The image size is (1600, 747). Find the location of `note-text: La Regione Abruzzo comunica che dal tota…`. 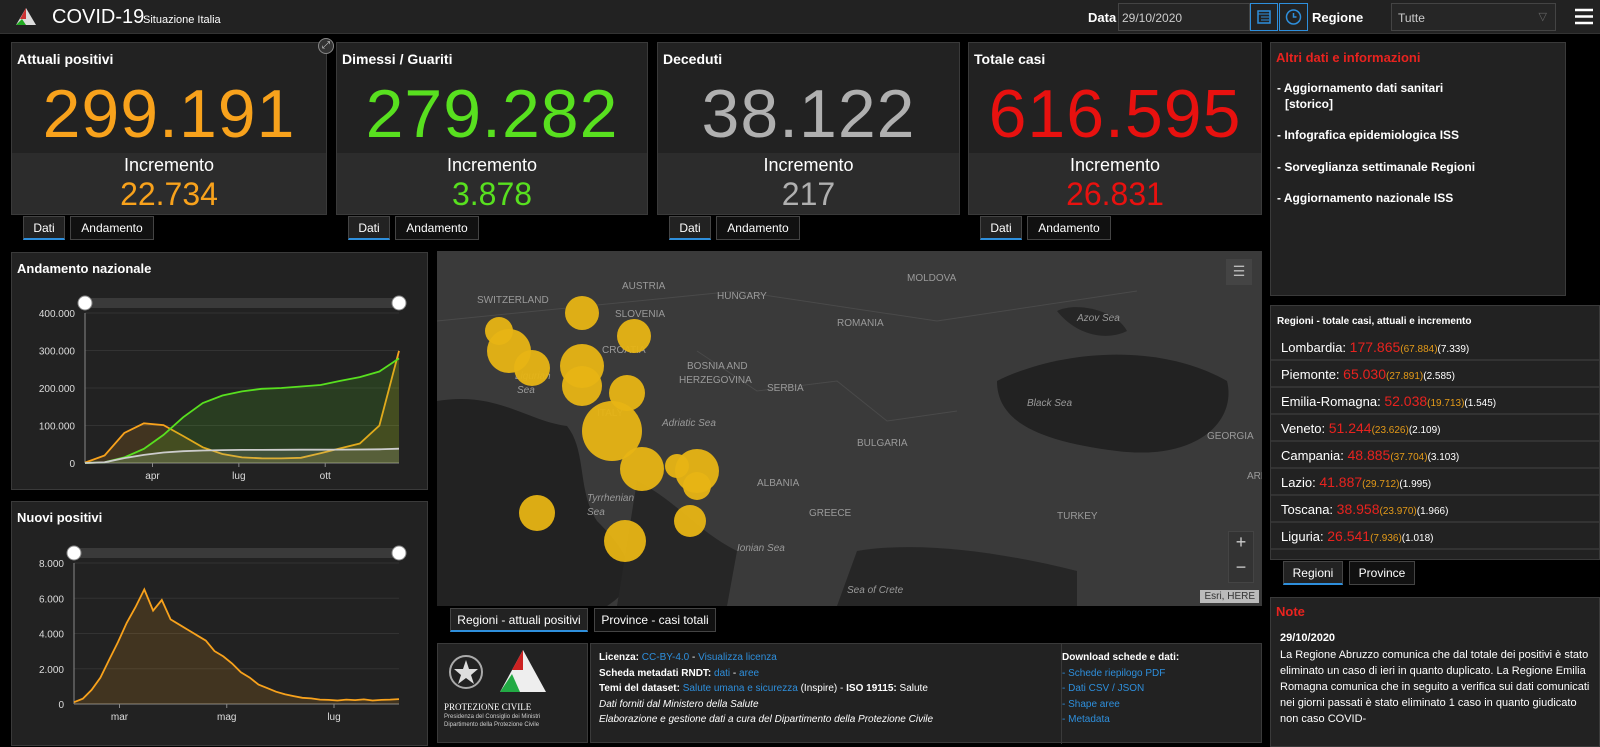

note-text: La Regione Abruzzo comunica che dal tota… is located at coordinates (1435, 687).